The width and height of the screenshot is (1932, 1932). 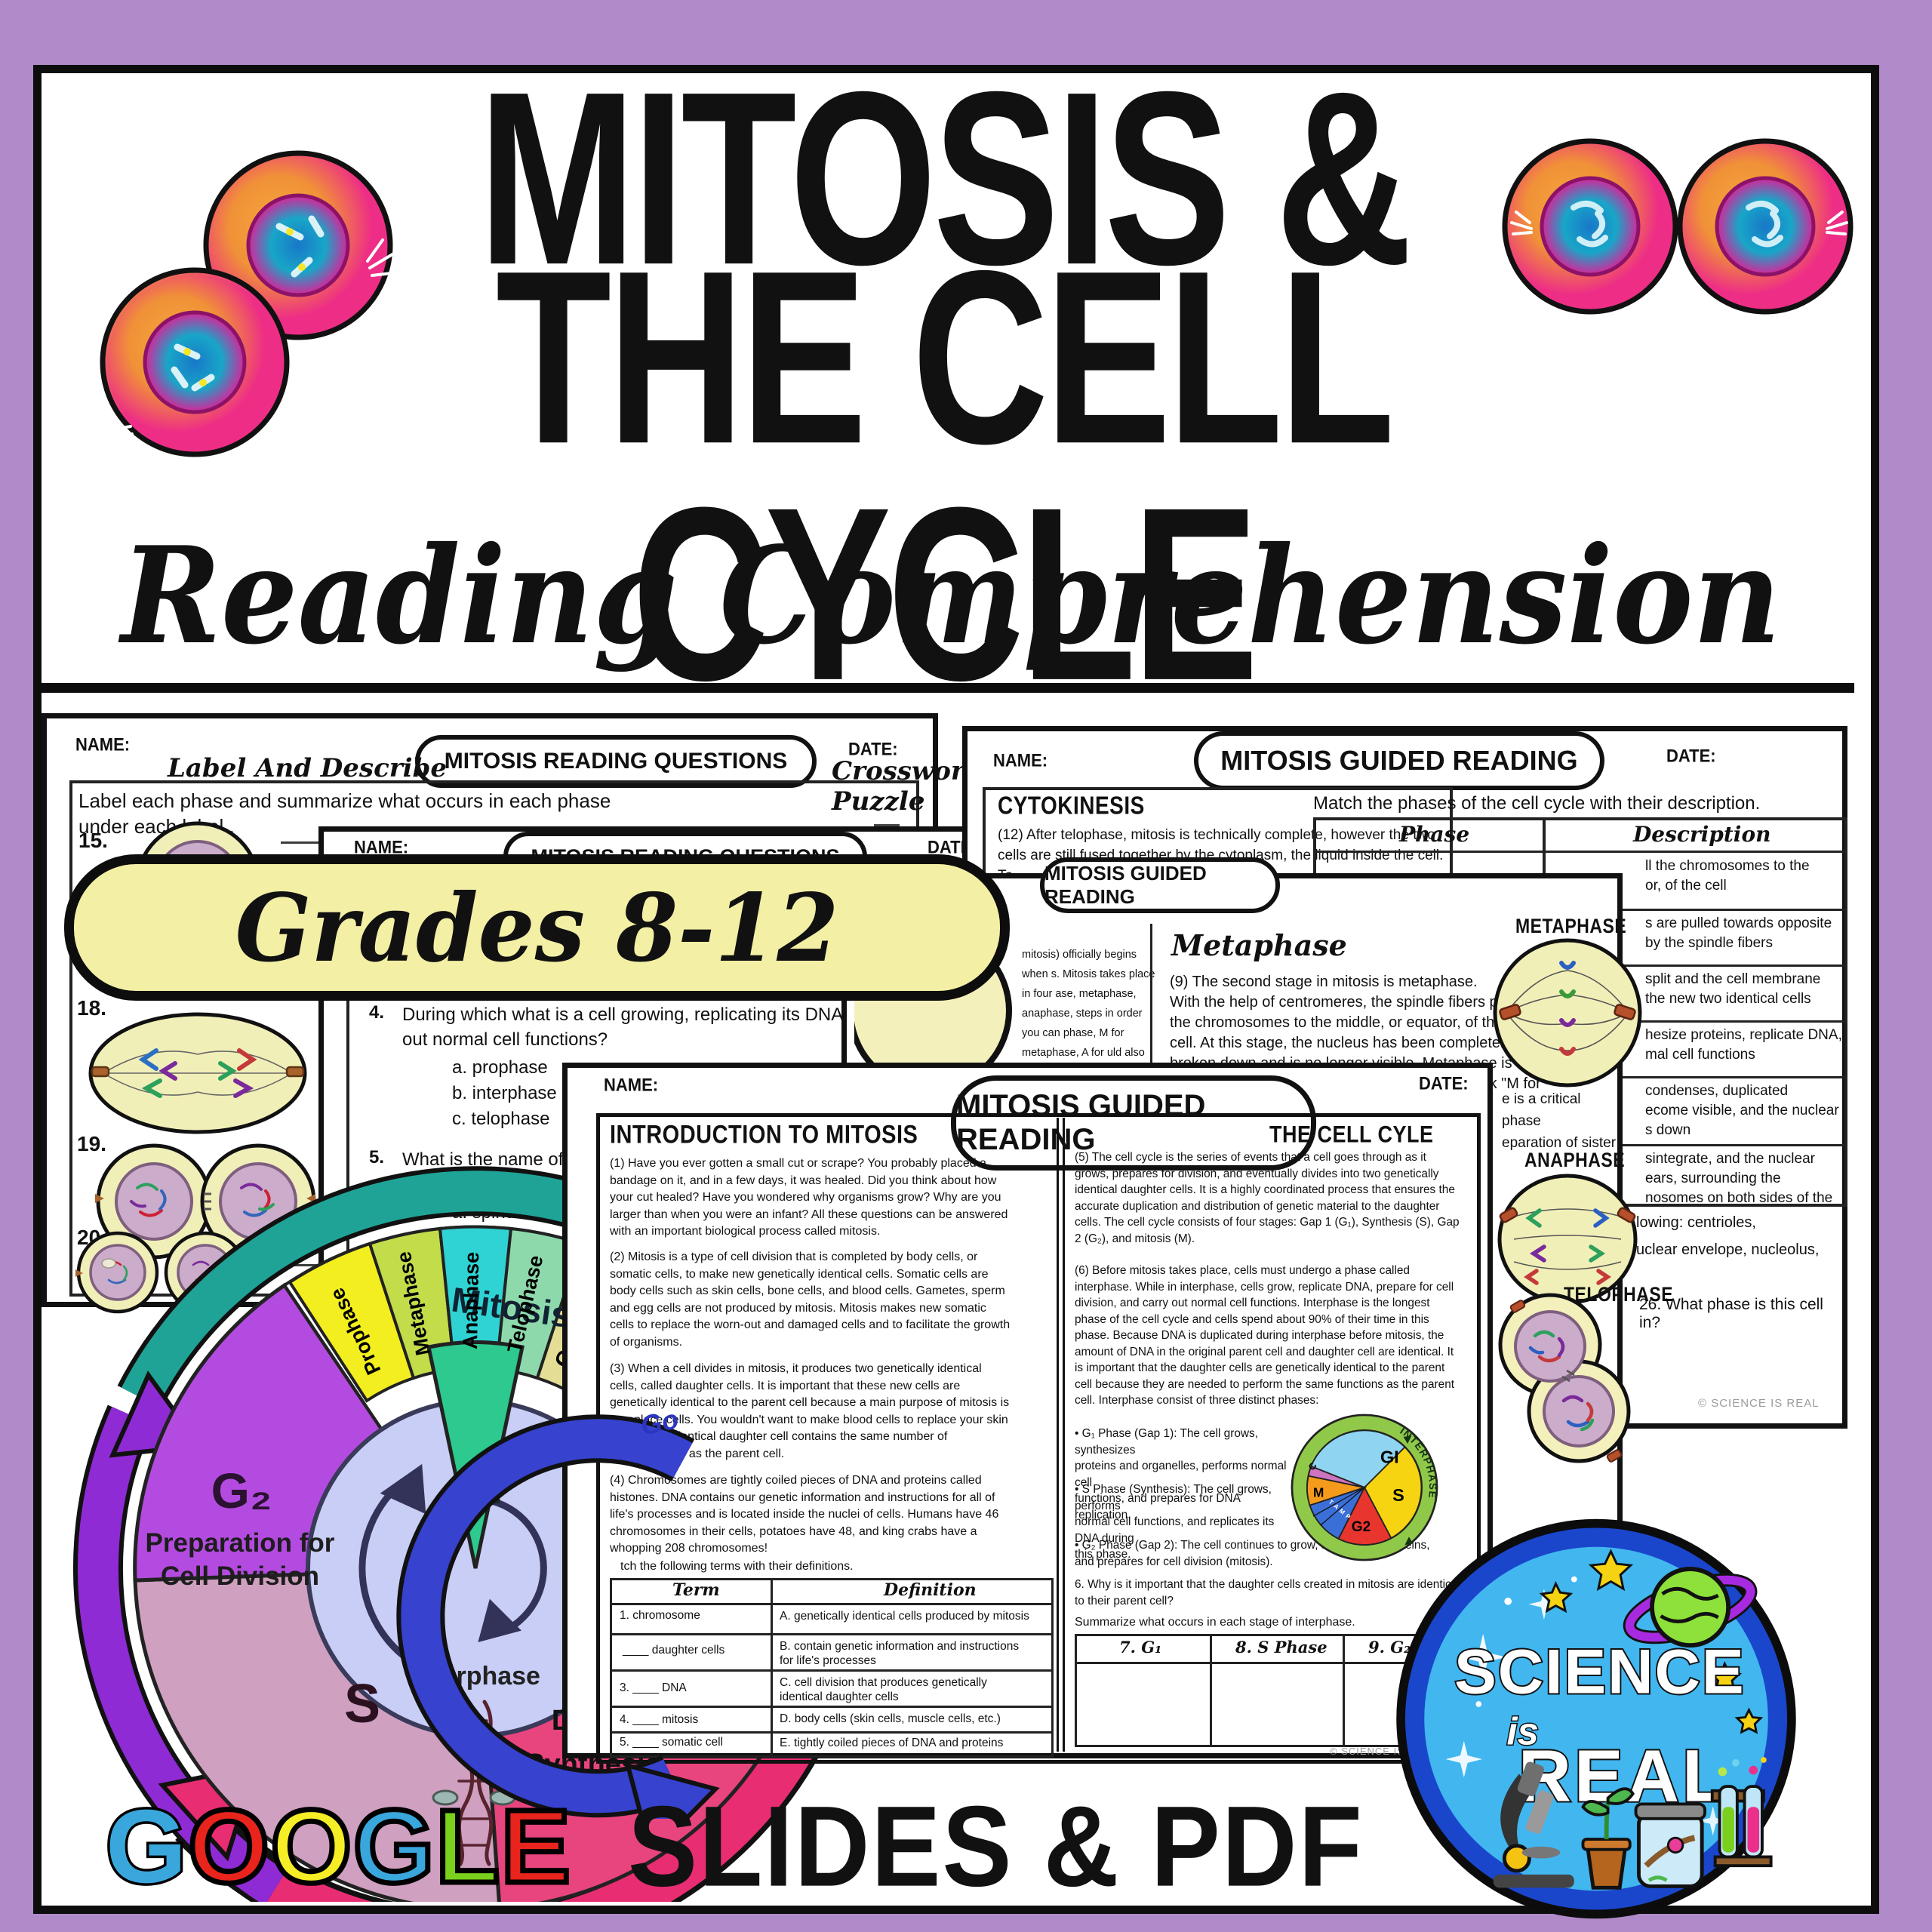 What do you see at coordinates (660, 1615) in the screenshot?
I see `term-row: 1. chromosome` at bounding box center [660, 1615].